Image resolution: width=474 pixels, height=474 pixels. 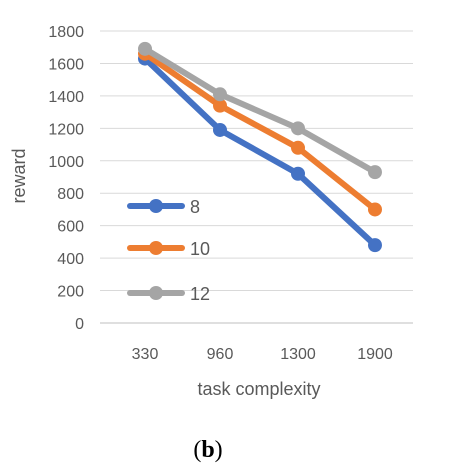 What do you see at coordinates (145, 354) in the screenshot?
I see `x-tick-label: 330` at bounding box center [145, 354].